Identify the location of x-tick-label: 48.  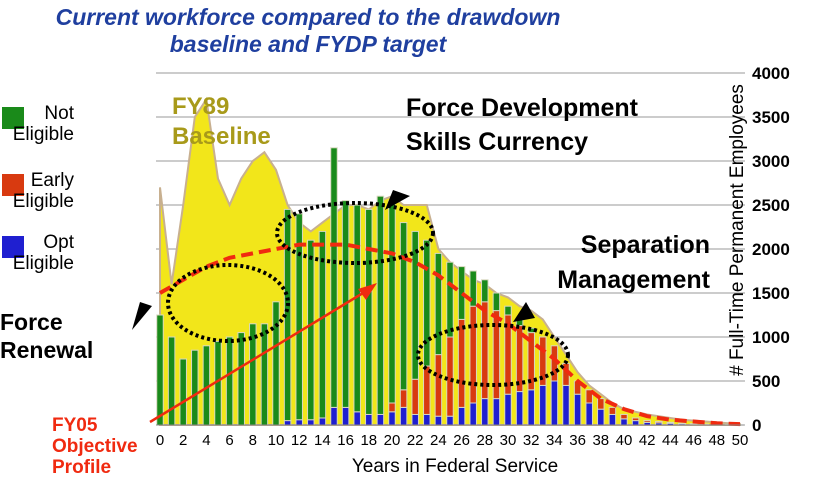
(716, 440).